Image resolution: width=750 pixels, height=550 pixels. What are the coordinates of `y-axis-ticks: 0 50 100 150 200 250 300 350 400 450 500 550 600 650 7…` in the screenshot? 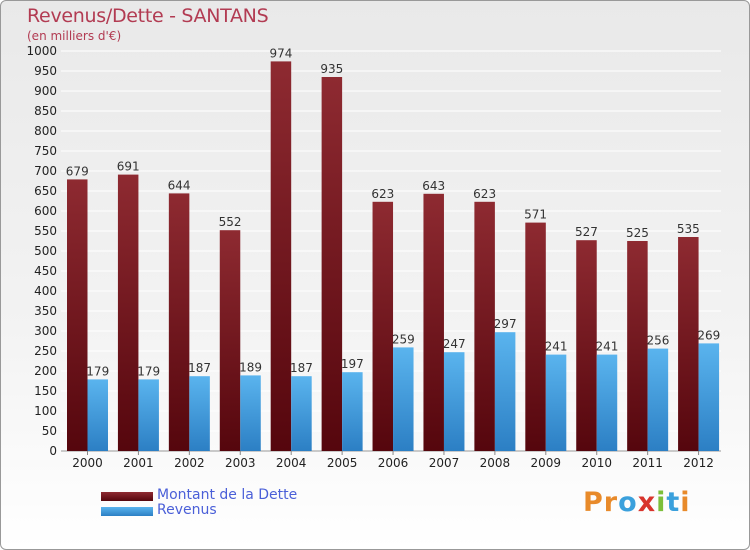 It's located at (41, 251).